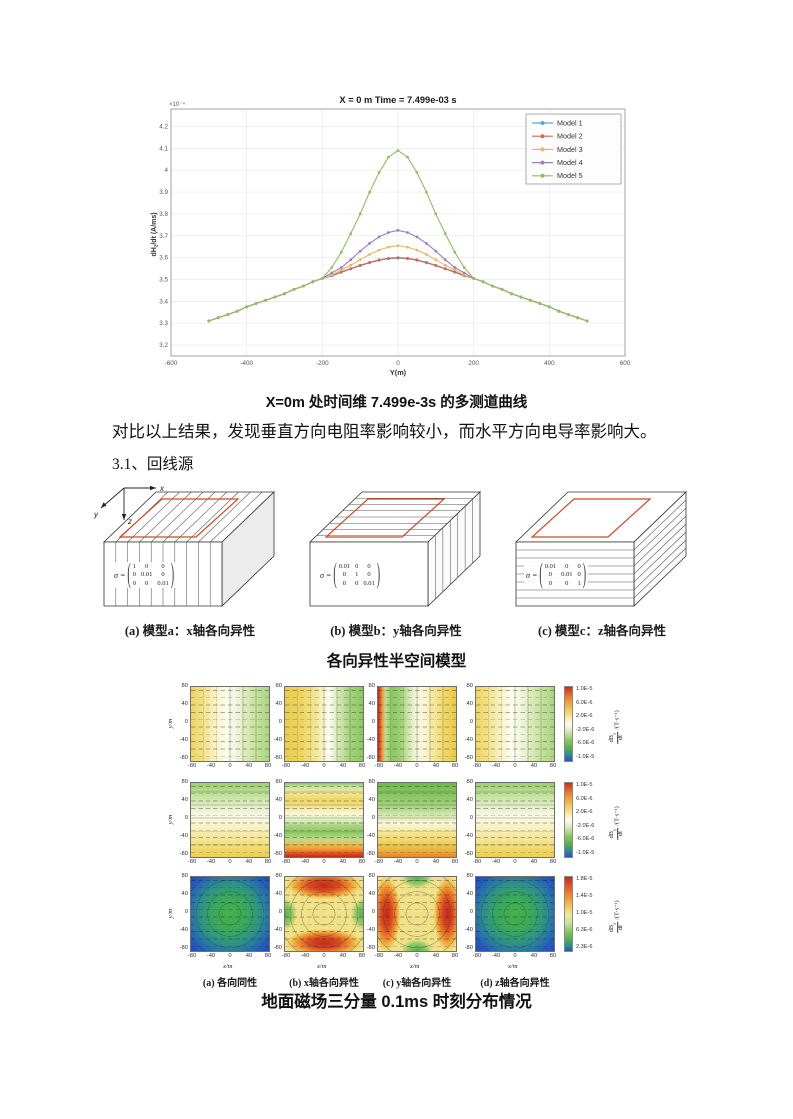 The image size is (793, 1119). What do you see at coordinates (322, 363) in the screenshot?
I see `x-tick-label: -200` at bounding box center [322, 363].